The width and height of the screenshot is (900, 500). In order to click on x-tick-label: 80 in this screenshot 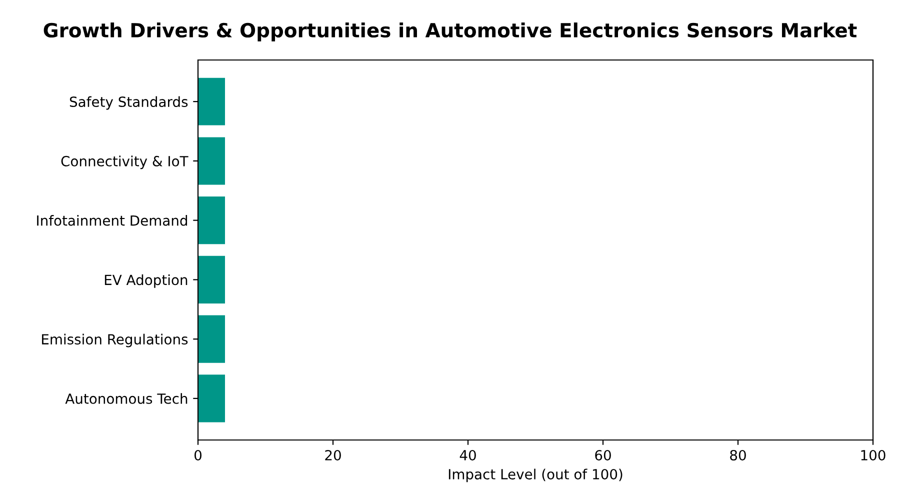, I will do `click(738, 455)`.